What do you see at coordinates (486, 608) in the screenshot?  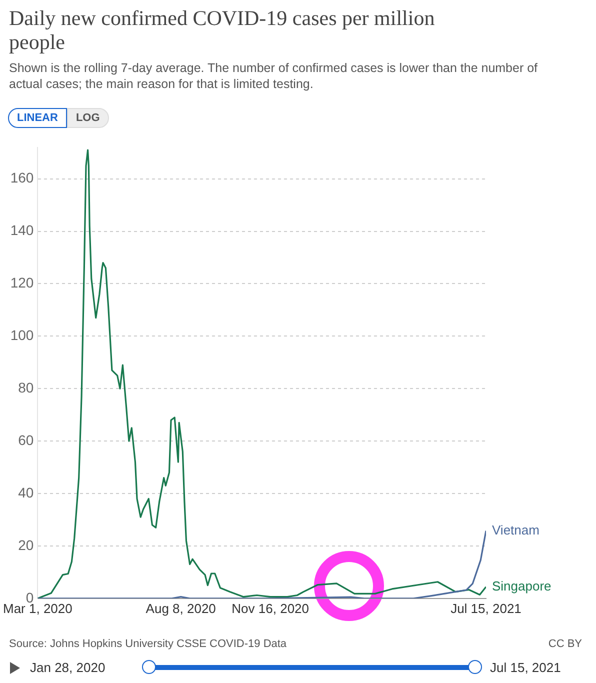 I see `x-tick-label: Jul 15, 2021` at bounding box center [486, 608].